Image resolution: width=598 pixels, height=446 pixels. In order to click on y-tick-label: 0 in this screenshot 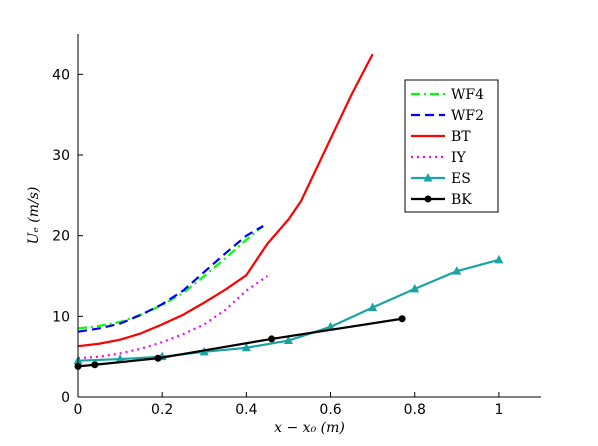, I will do `click(65, 398)`.